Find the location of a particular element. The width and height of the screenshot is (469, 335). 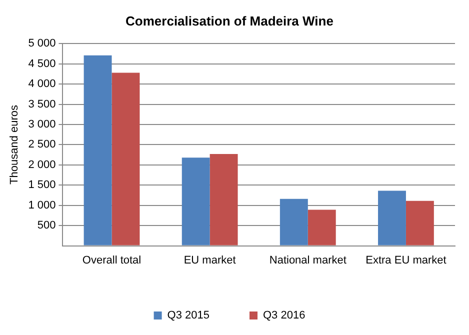

y-tick-label: 4 500 is located at coordinates (42, 64).